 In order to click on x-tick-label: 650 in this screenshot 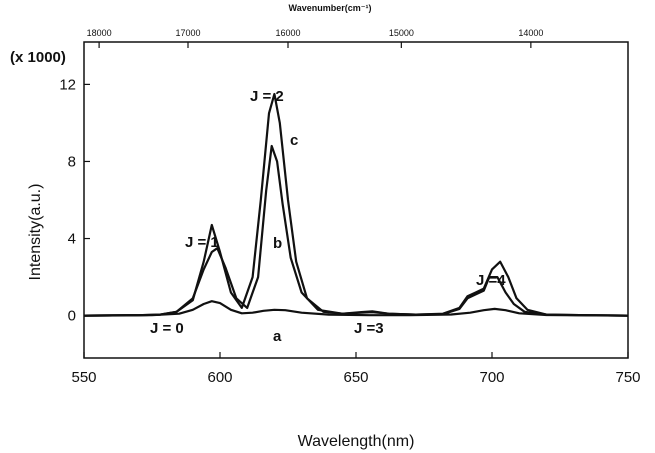, I will do `click(355, 377)`.